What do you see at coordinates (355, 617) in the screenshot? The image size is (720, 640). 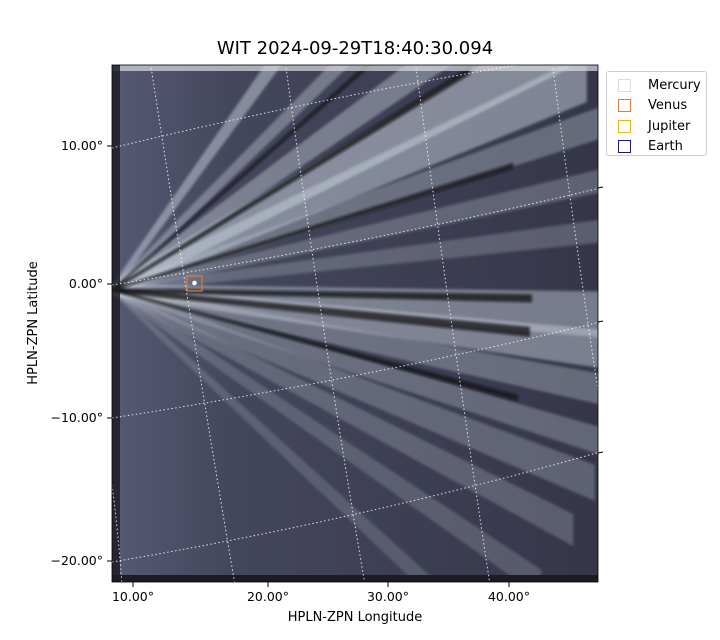 I see `x-axis-label: HPLN-ZPN Longitude` at bounding box center [355, 617].